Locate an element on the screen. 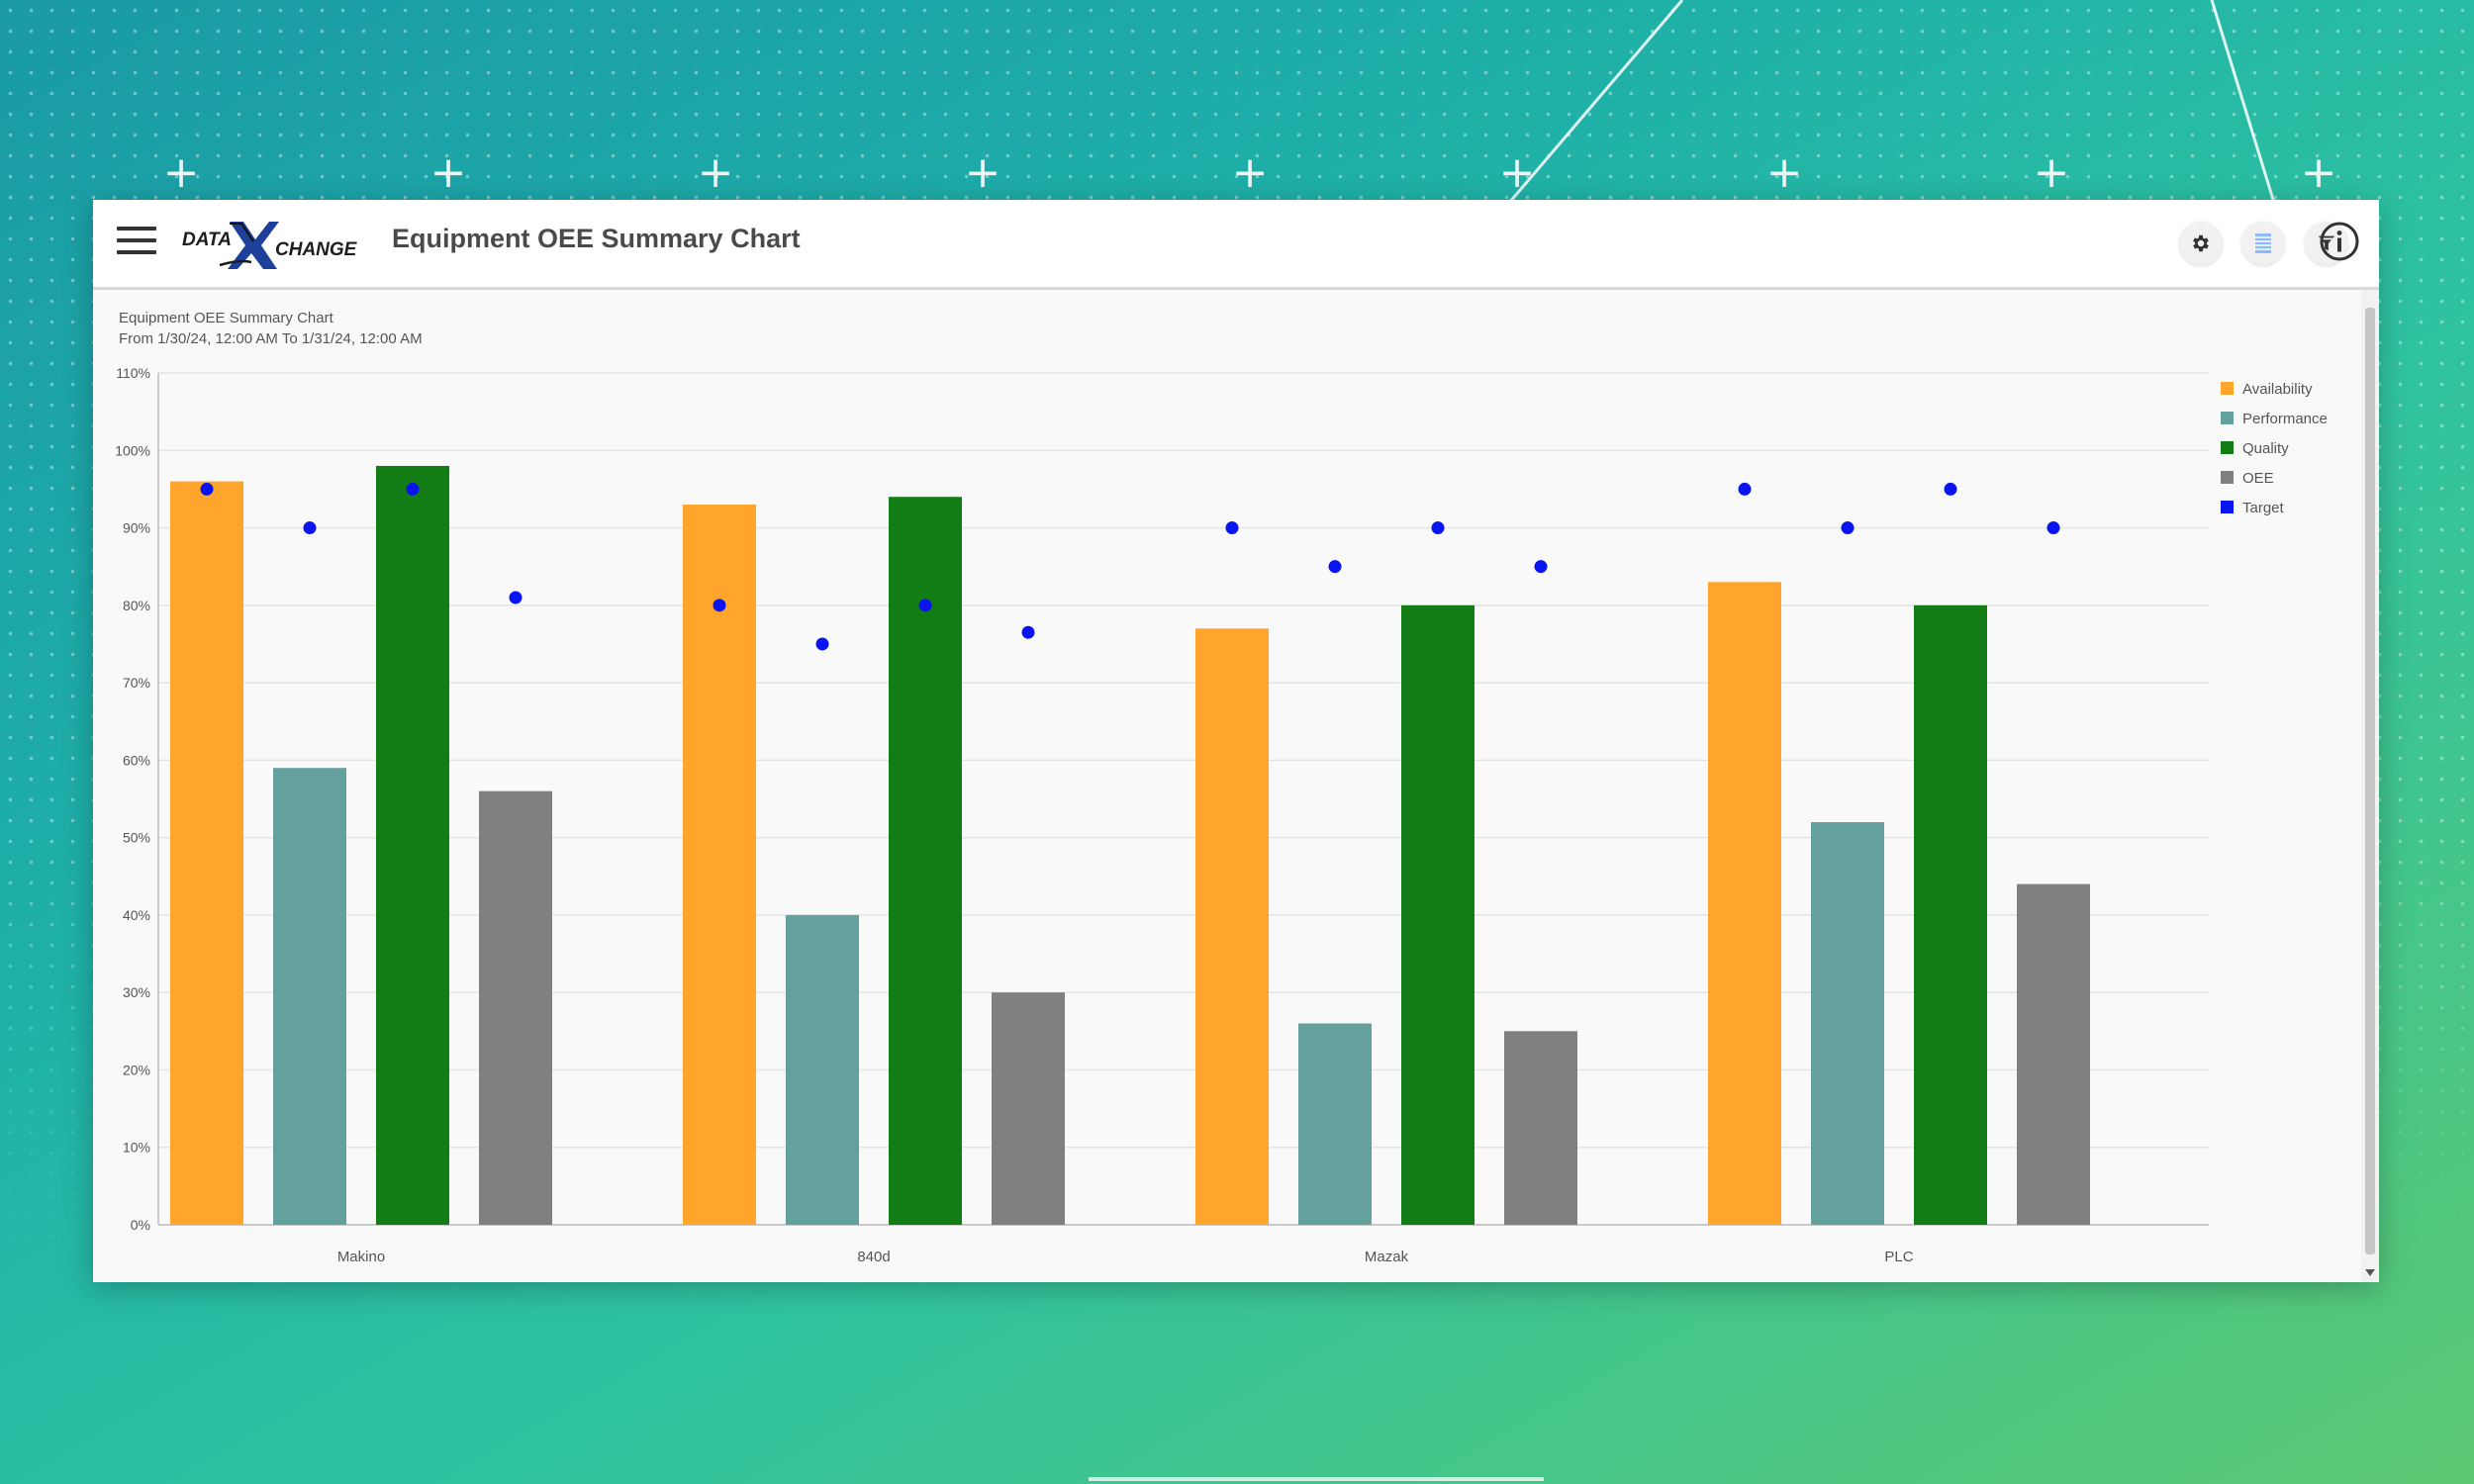 The image size is (2474, 1484). gear-icon is located at coordinates (2201, 243).